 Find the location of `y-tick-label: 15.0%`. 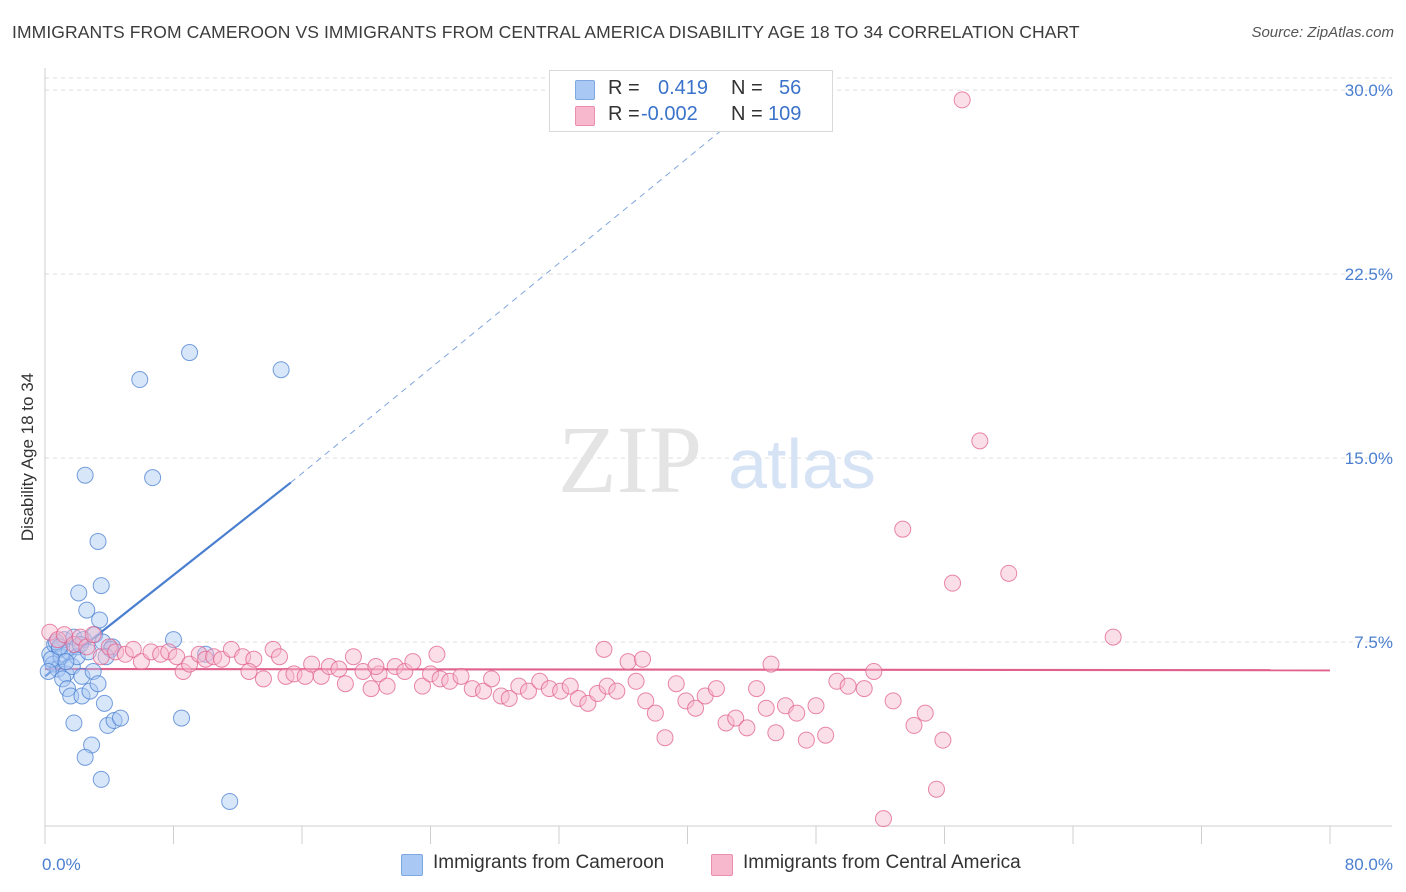

y-tick-label: 15.0% is located at coordinates (1369, 458).